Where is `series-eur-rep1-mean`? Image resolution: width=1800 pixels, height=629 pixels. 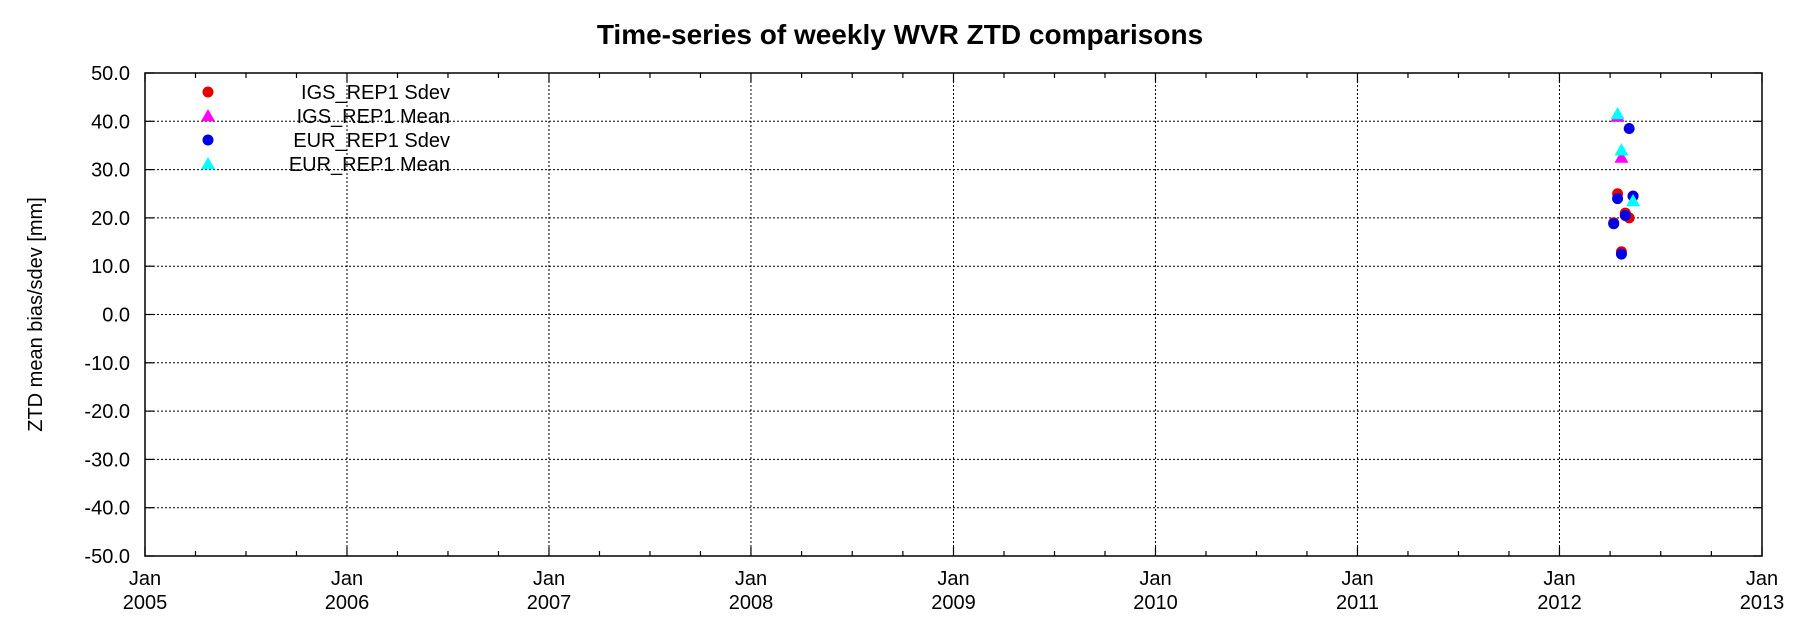 series-eur-rep1-mean is located at coordinates (1625, 157).